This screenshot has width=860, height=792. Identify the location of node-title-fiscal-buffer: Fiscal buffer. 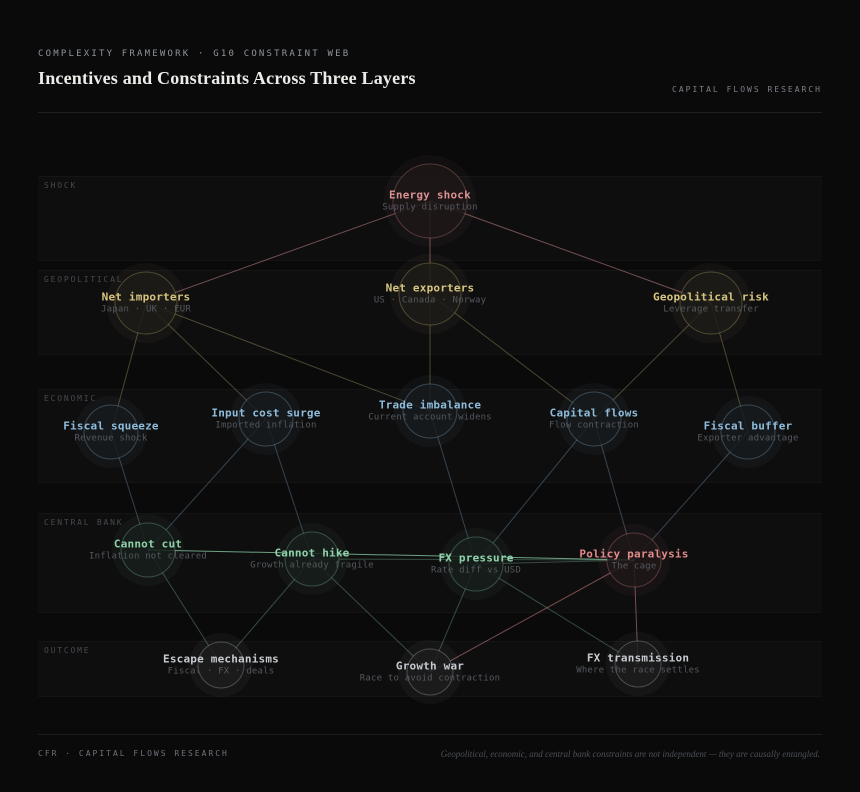
(748, 426).